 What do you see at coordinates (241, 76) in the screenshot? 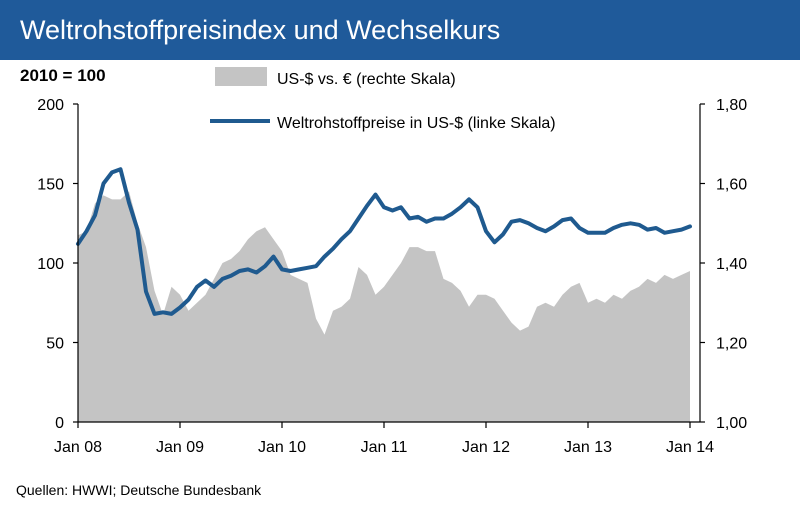
I see `legend-swatch-area` at bounding box center [241, 76].